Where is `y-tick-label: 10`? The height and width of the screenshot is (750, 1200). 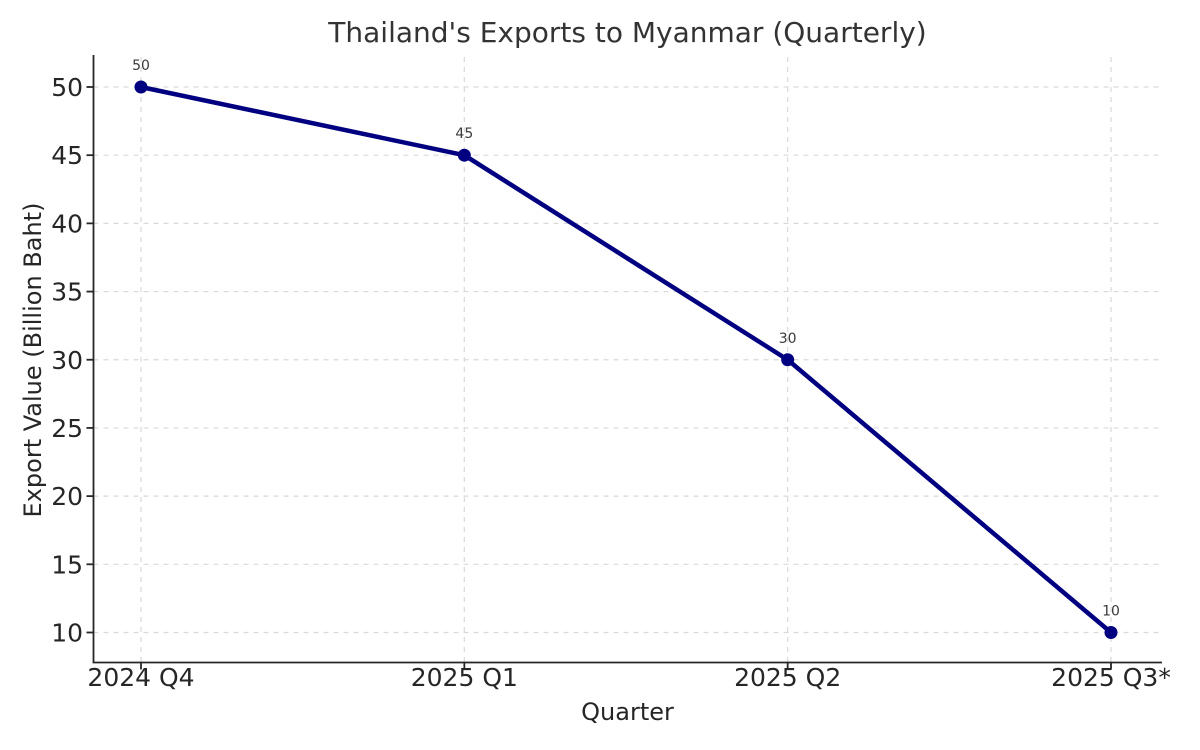 y-tick-label: 10 is located at coordinates (67, 632).